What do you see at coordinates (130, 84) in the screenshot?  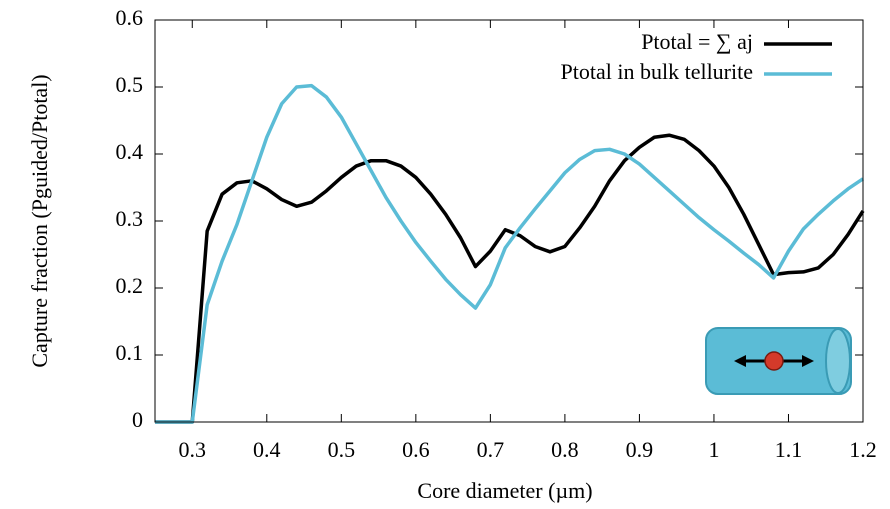 I see `y-tick-label: 0.5` at bounding box center [130, 84].